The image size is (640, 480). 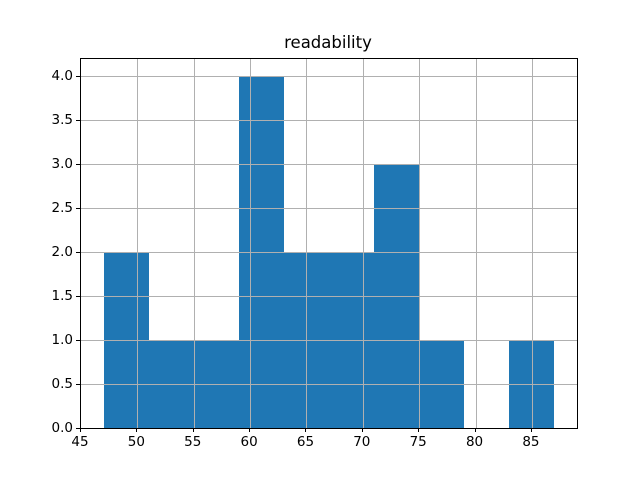 What do you see at coordinates (62, 207) in the screenshot?
I see `y-tick-label: 2.5` at bounding box center [62, 207].